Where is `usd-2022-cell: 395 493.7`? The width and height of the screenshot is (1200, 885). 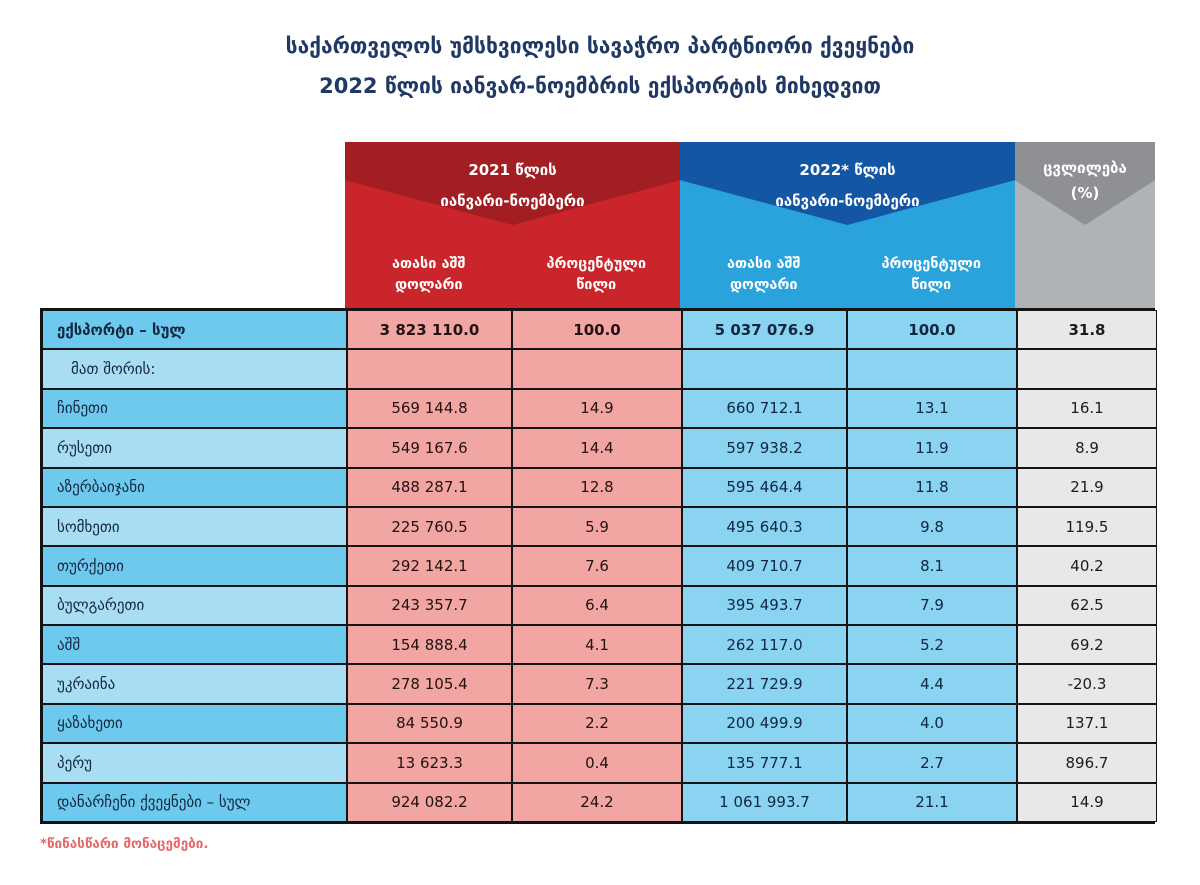 usd-2022-cell: 395 493.7 is located at coordinates (764, 605).